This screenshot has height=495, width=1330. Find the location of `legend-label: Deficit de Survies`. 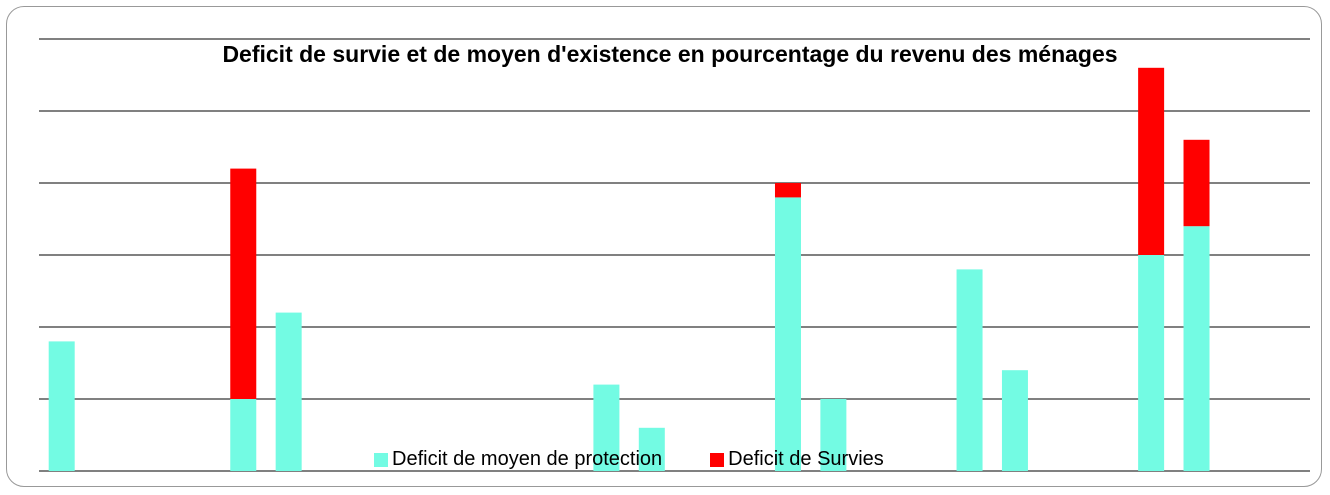

legend-label: Deficit de Survies is located at coordinates (806, 459).